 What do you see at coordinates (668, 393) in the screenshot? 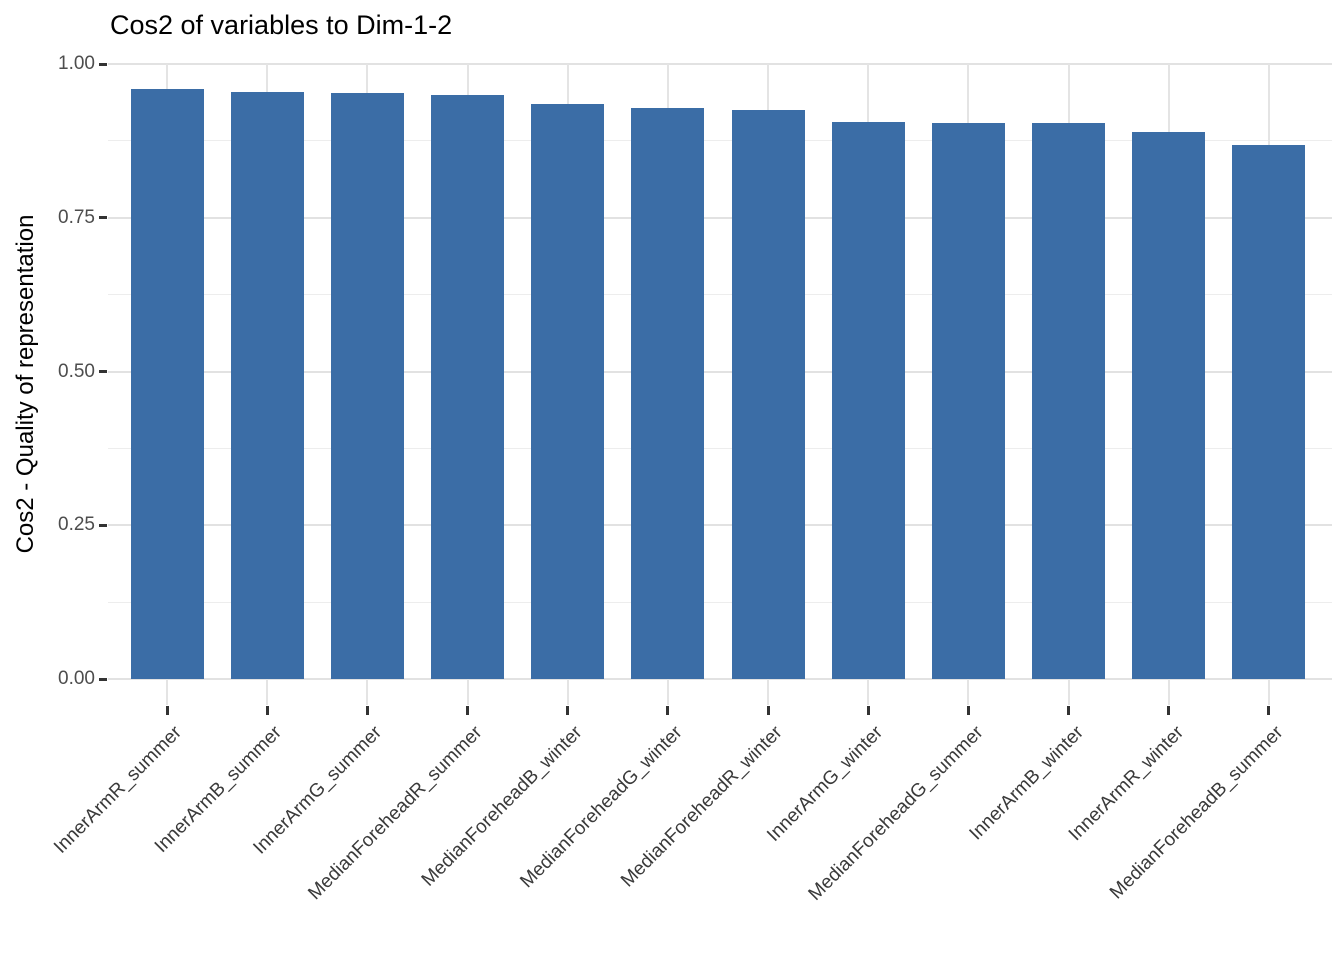
I see `bar-MedianForeheadG_winter` at bounding box center [668, 393].